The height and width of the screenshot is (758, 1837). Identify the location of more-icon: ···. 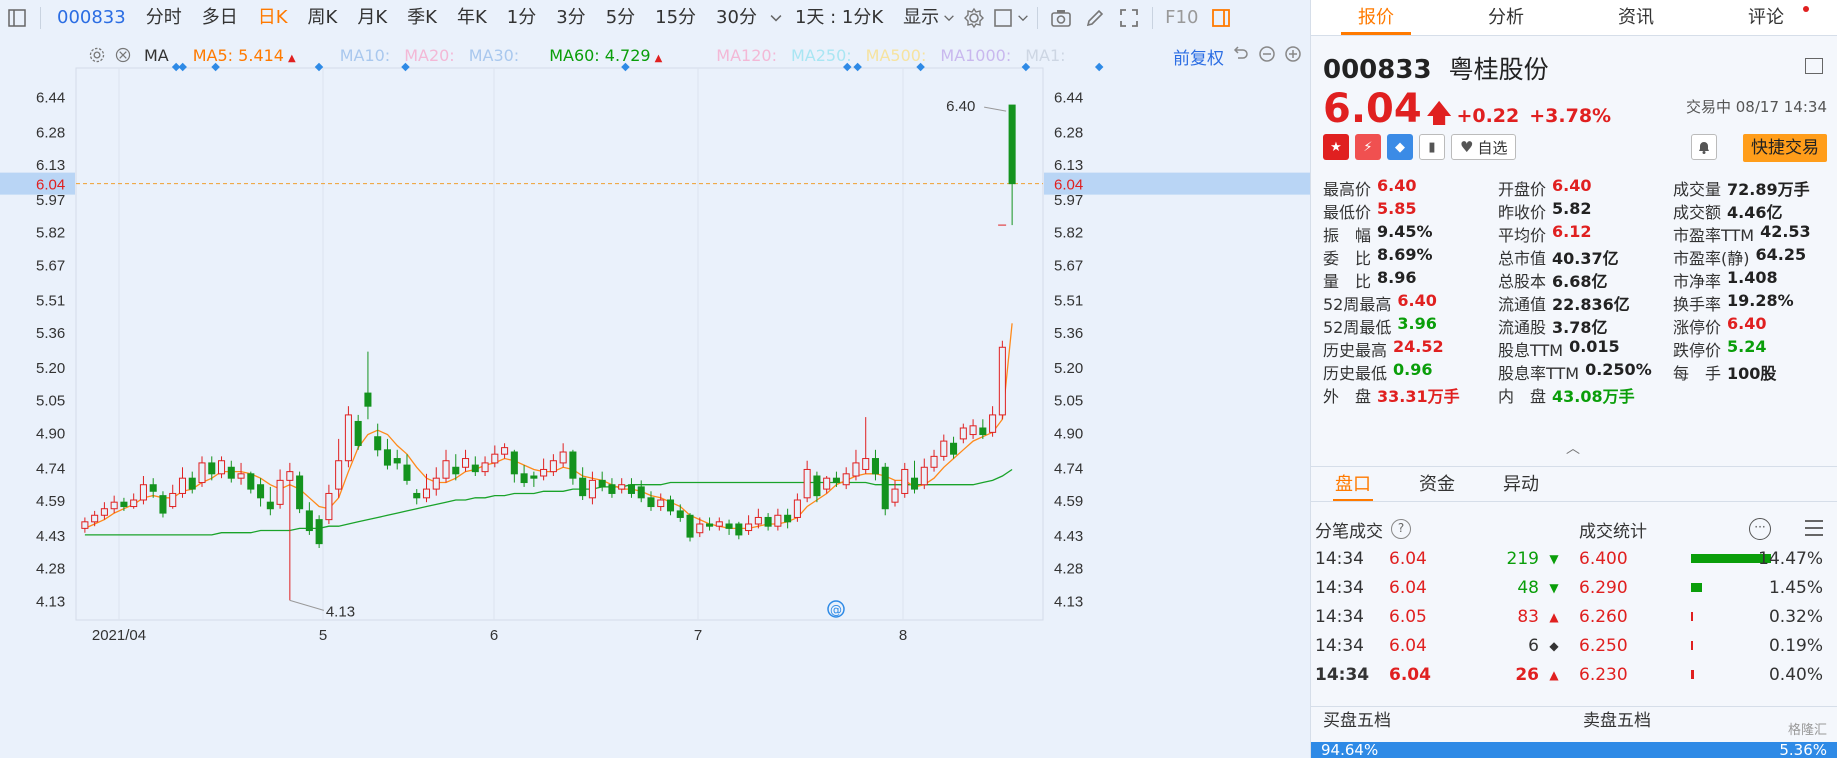
(1760, 529).